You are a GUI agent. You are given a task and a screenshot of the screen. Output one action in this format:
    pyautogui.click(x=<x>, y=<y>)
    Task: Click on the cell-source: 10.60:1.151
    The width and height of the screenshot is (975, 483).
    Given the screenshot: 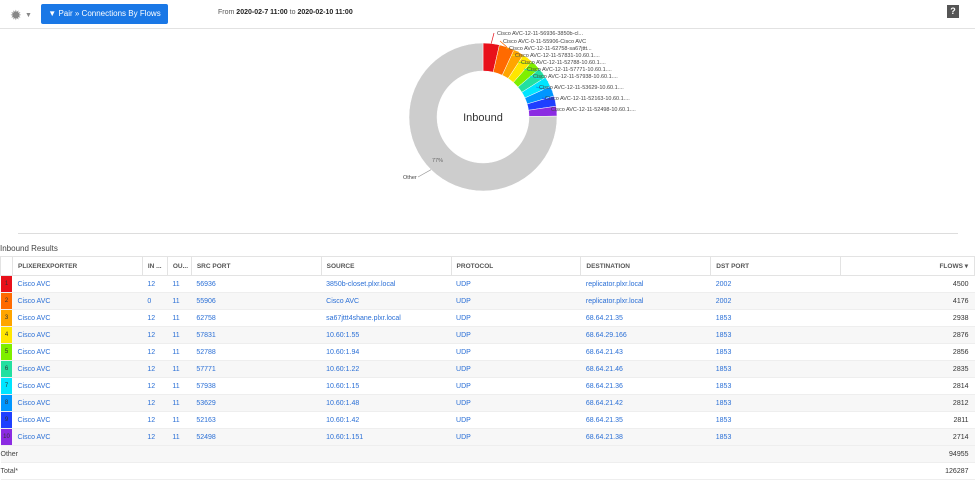 What is the action you would take?
    pyautogui.click(x=386, y=437)
    